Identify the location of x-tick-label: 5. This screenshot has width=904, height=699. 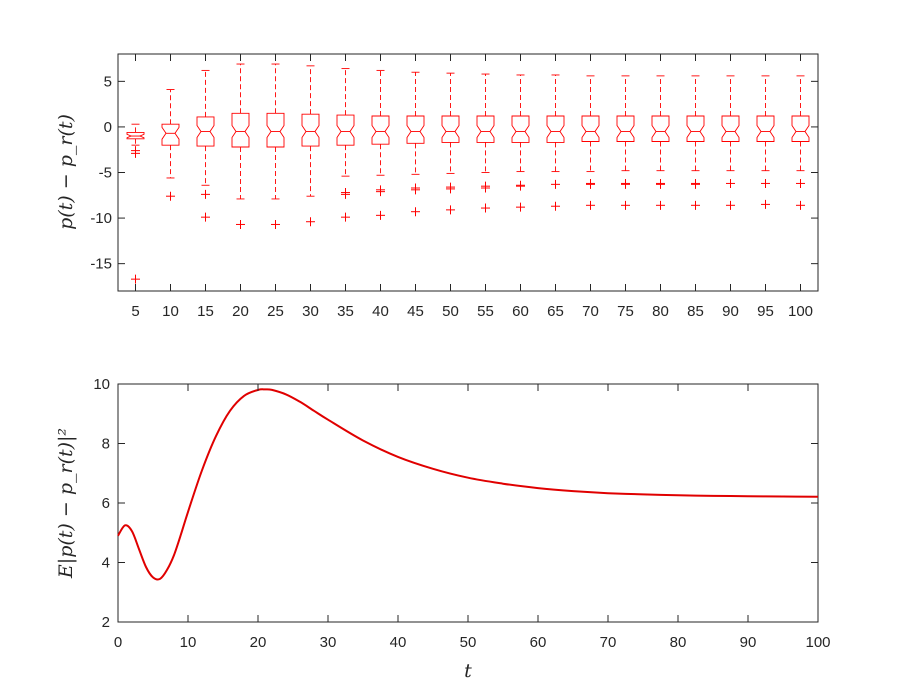
(135, 311).